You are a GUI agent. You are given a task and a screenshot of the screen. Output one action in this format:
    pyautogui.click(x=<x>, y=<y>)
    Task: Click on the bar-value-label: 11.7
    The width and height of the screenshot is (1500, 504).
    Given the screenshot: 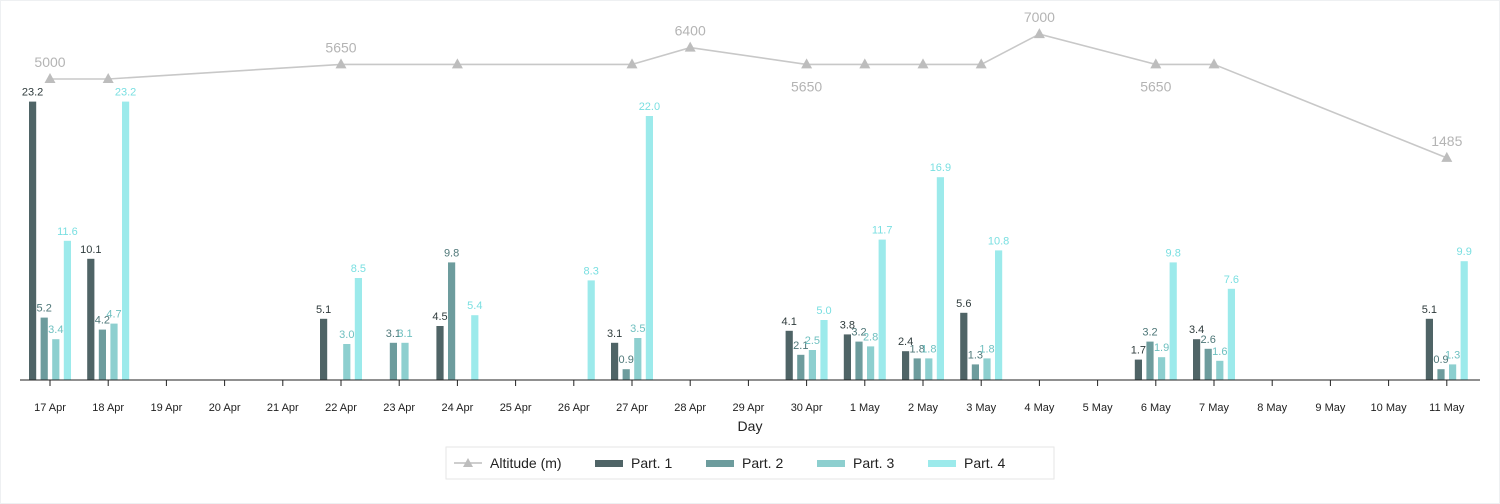 What is the action you would take?
    pyautogui.click(x=882, y=231)
    